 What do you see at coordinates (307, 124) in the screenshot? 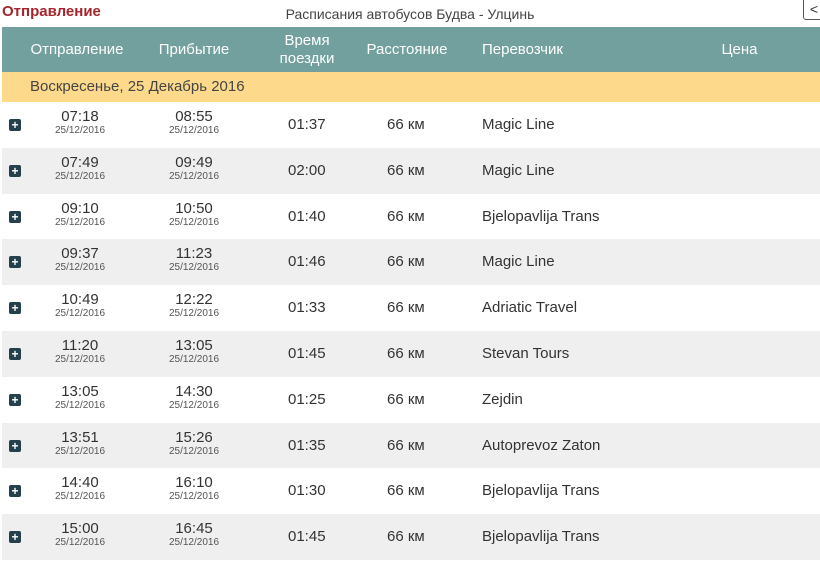
I see `duration: 01:37` at bounding box center [307, 124].